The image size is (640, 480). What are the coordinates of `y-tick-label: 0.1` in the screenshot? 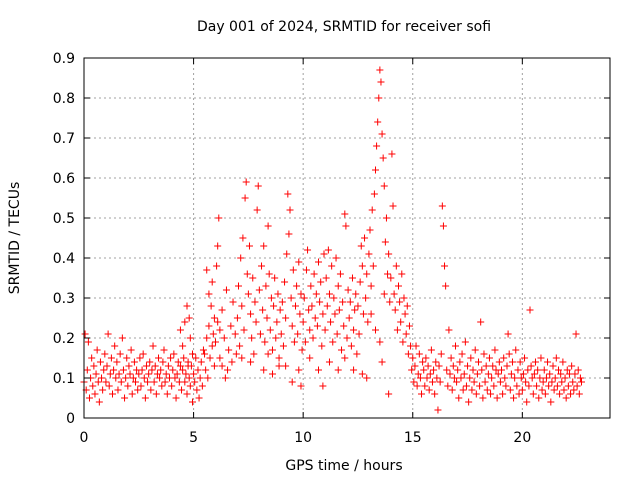 It's located at (64, 379).